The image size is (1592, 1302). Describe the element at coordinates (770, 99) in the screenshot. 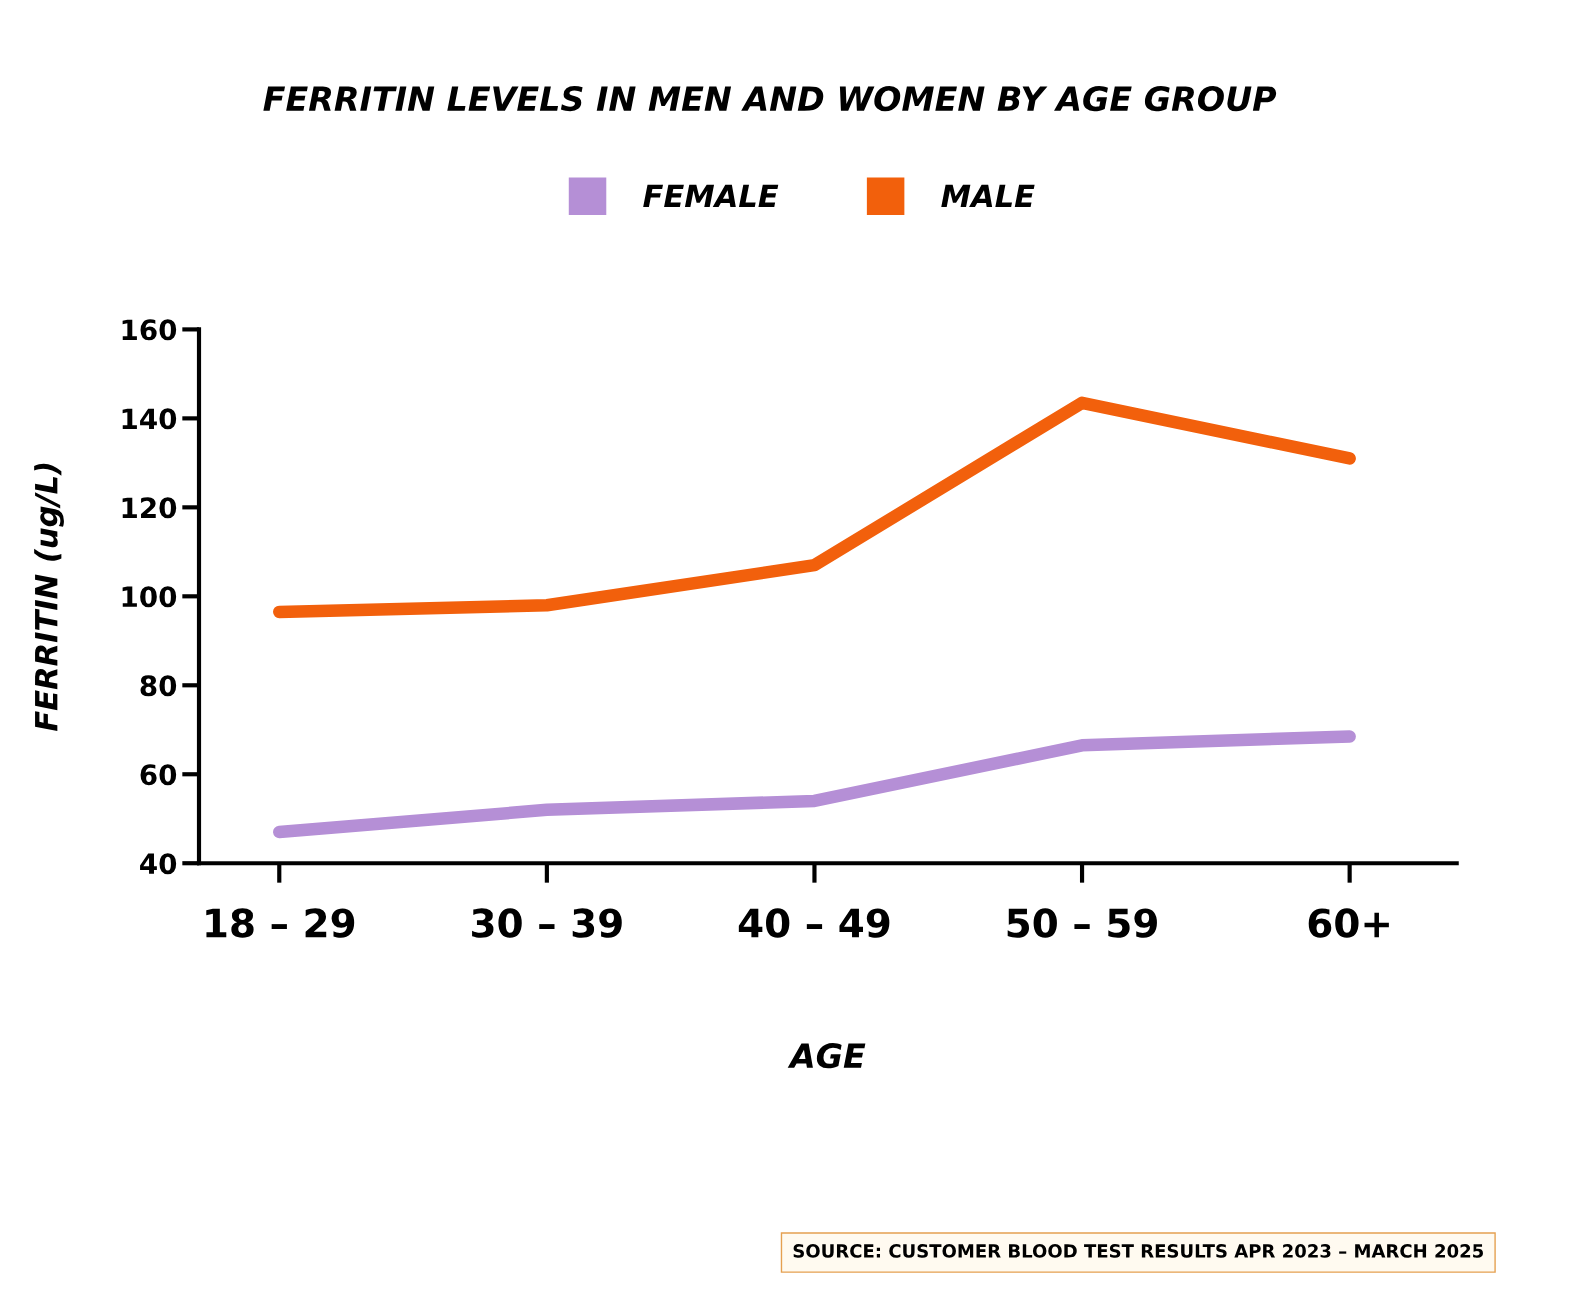

I see `chart-title: FERRITIN LEVELS IN MEN AND WOMEN BY AGE GROUP` at that location.